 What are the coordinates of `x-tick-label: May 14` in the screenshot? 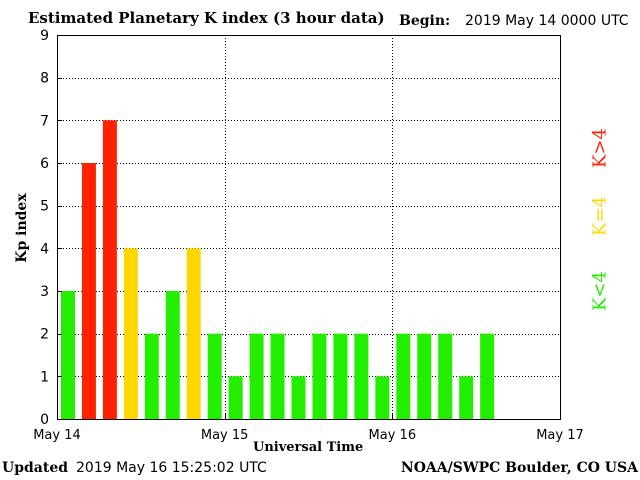 It's located at (57, 435).